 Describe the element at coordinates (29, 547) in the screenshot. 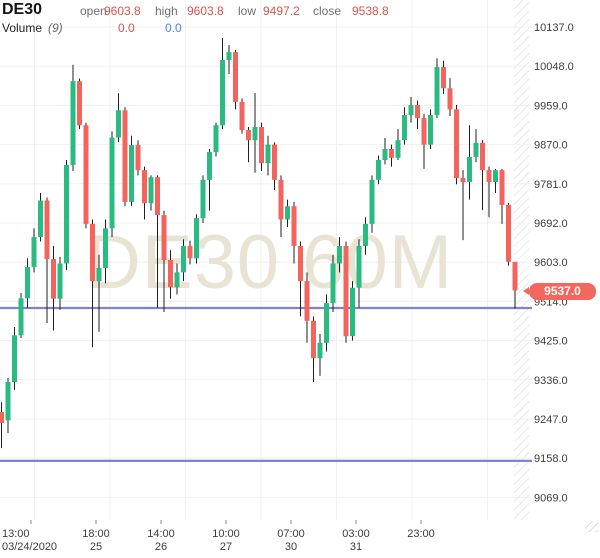

I see `date-axis-label: 03/24/2020` at that location.